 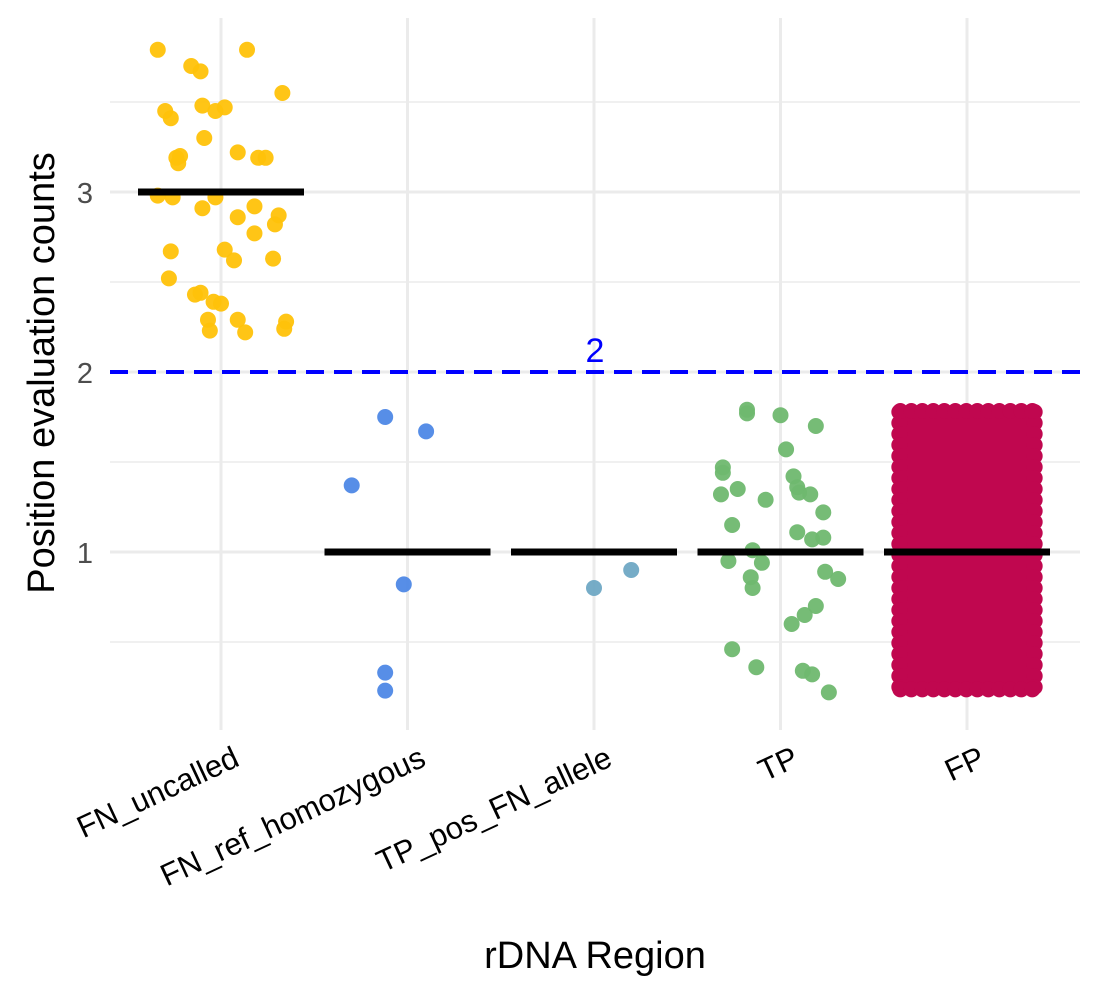 I want to click on y-axis-title: Position evaluation counts, so click(x=42, y=373).